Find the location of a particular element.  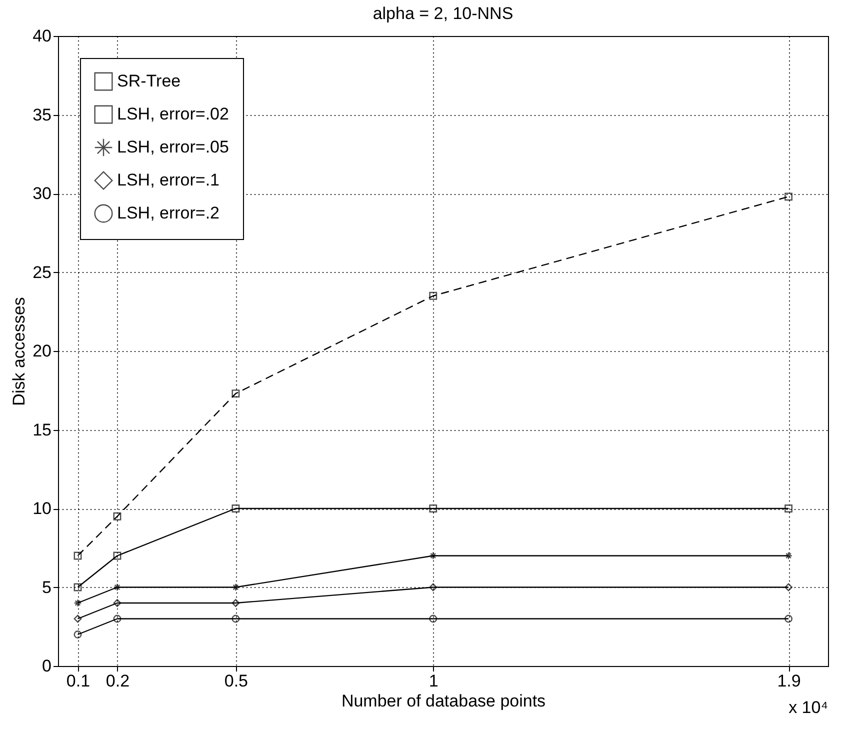

y-tick-label: 0 is located at coordinates (47, 666).